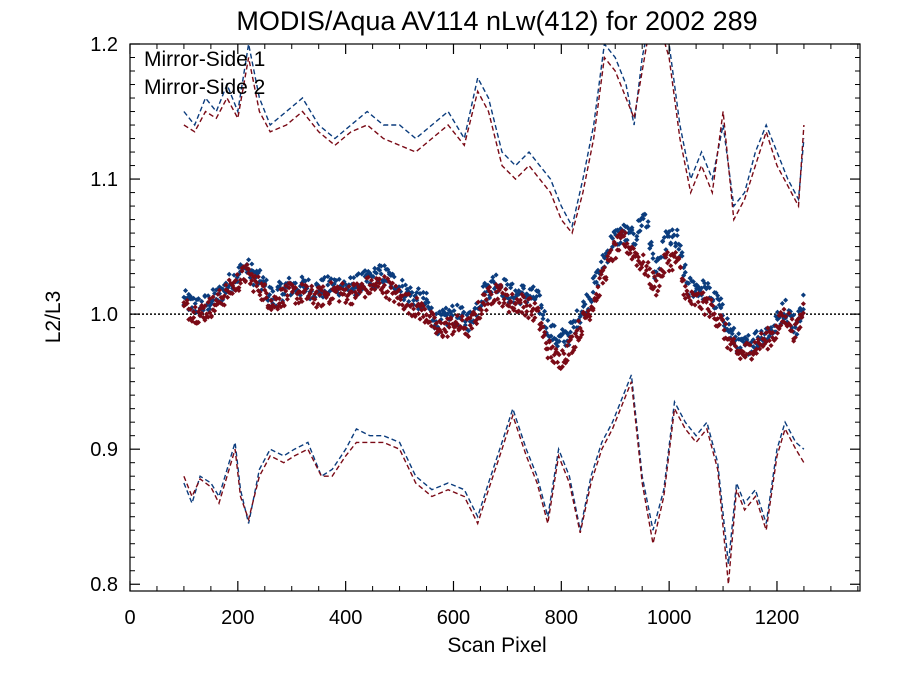 This screenshot has width=900, height=675. Describe the element at coordinates (129, 618) in the screenshot. I see `x-tick-label: 0` at that location.